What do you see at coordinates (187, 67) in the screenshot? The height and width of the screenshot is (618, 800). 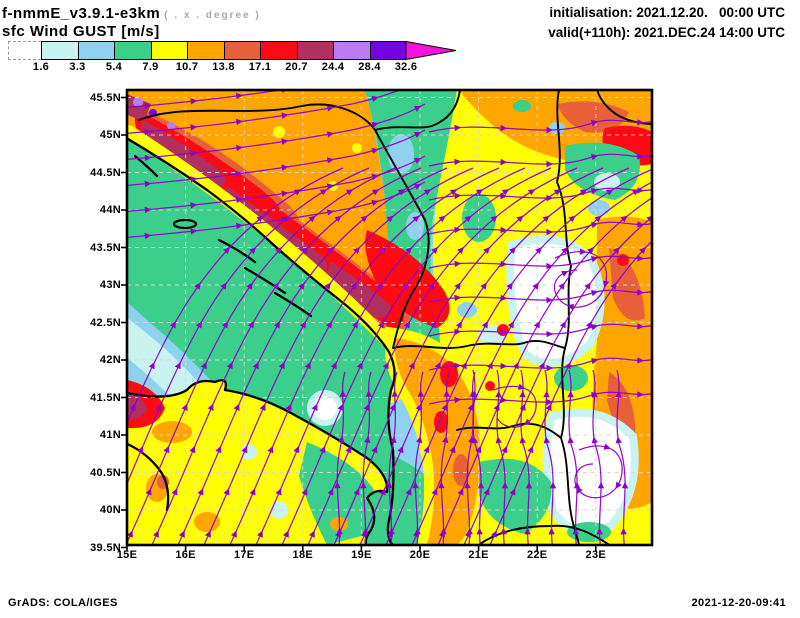 I see `colorbar-level-label: 10.7` at bounding box center [187, 67].